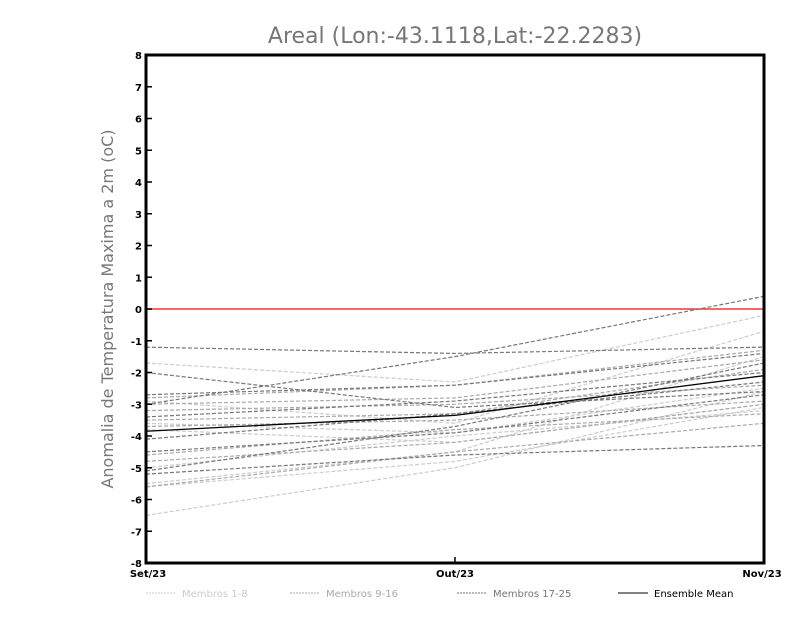  What do you see at coordinates (138, 56) in the screenshot?
I see `y-tick-label: 8` at bounding box center [138, 56].